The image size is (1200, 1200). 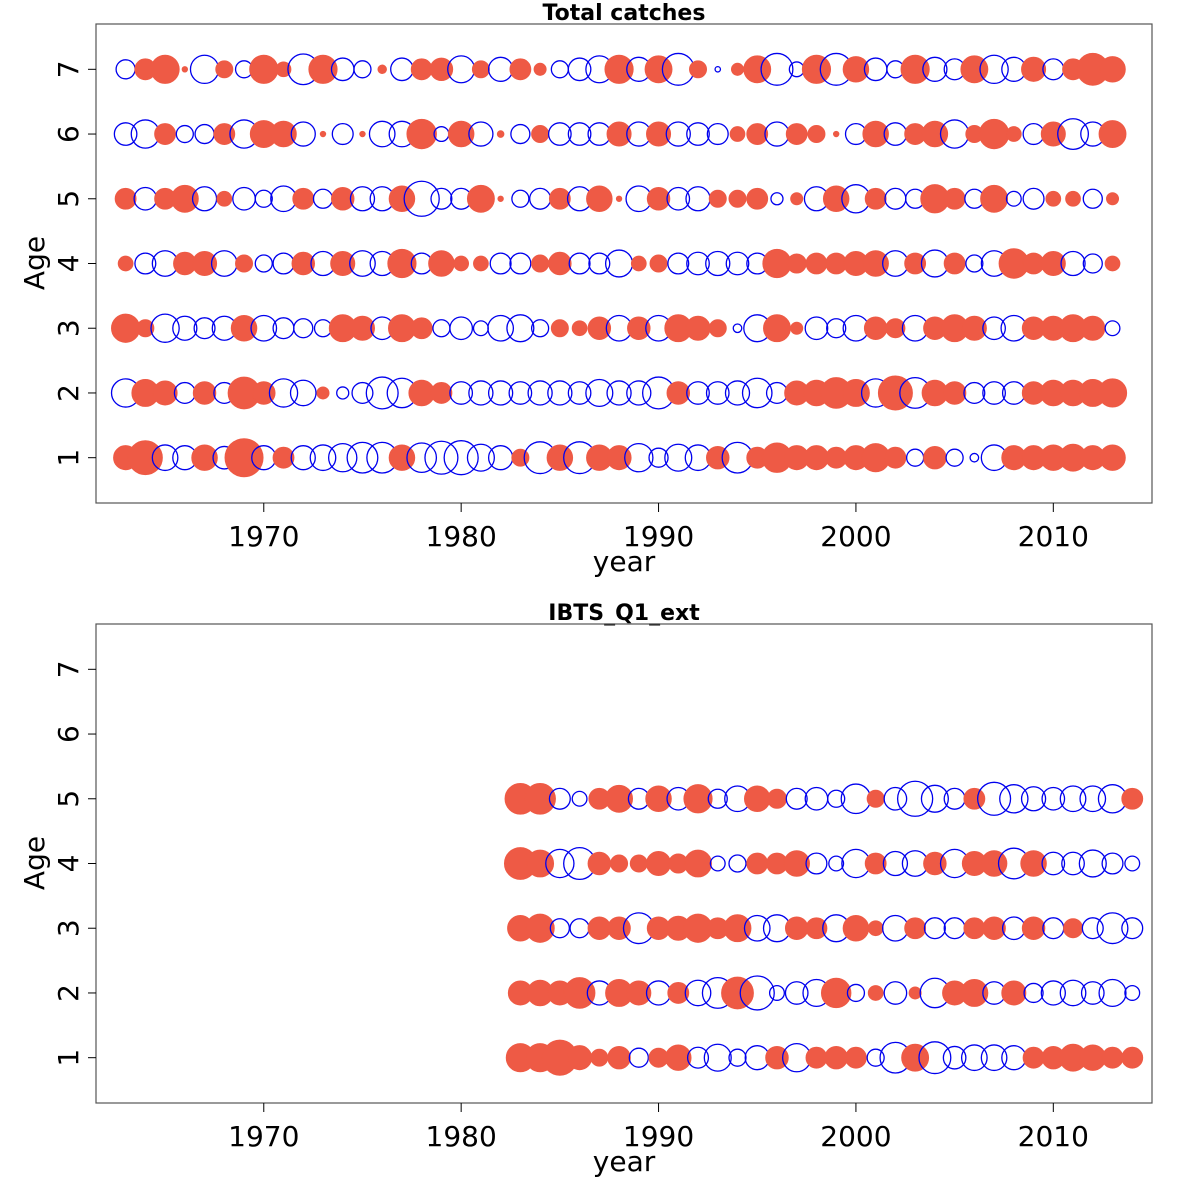 What do you see at coordinates (624, 1161) in the screenshot?
I see `x-axis-title: year` at bounding box center [624, 1161].